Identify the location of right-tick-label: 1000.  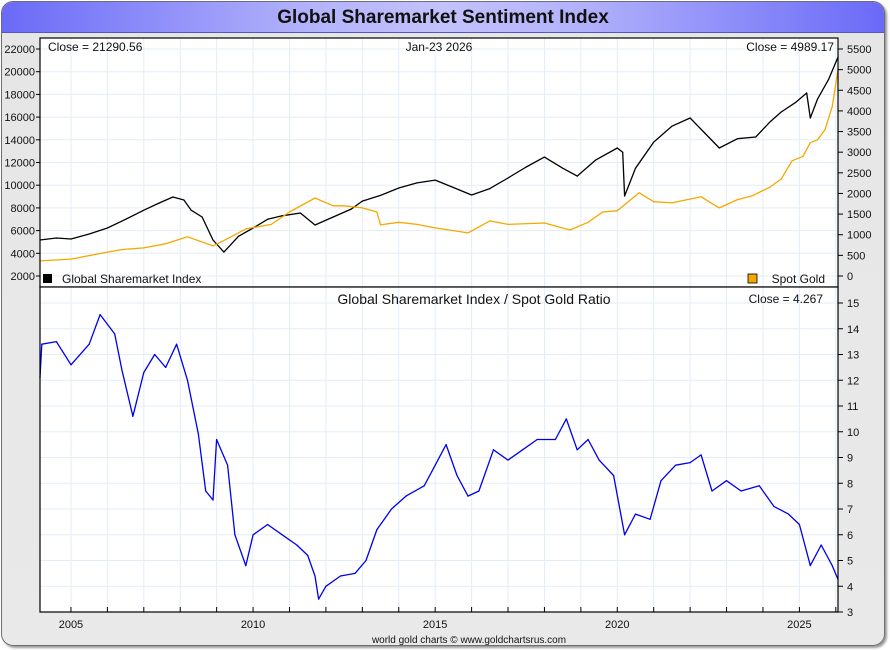
(859, 236).